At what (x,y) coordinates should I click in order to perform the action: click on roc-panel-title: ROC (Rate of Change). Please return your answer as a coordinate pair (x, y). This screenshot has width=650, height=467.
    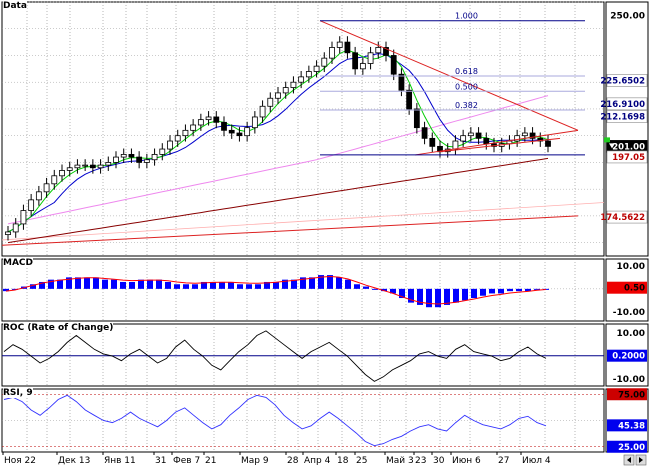
    Looking at the image, I should click on (58, 328).